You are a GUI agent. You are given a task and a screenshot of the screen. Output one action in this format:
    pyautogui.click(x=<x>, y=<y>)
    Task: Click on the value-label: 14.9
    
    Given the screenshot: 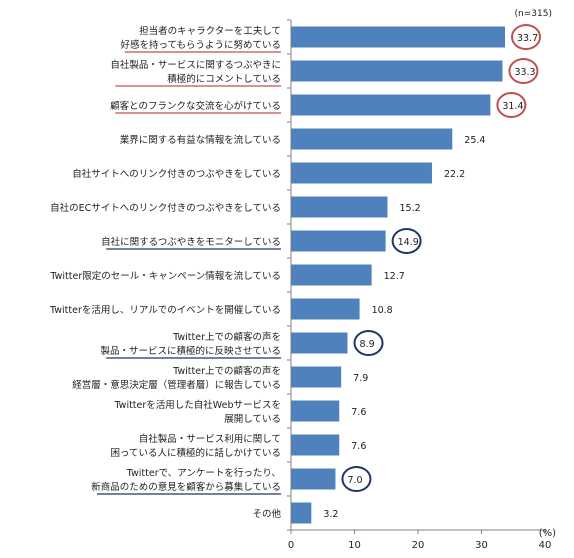 What is the action you would take?
    pyautogui.click(x=408, y=242)
    